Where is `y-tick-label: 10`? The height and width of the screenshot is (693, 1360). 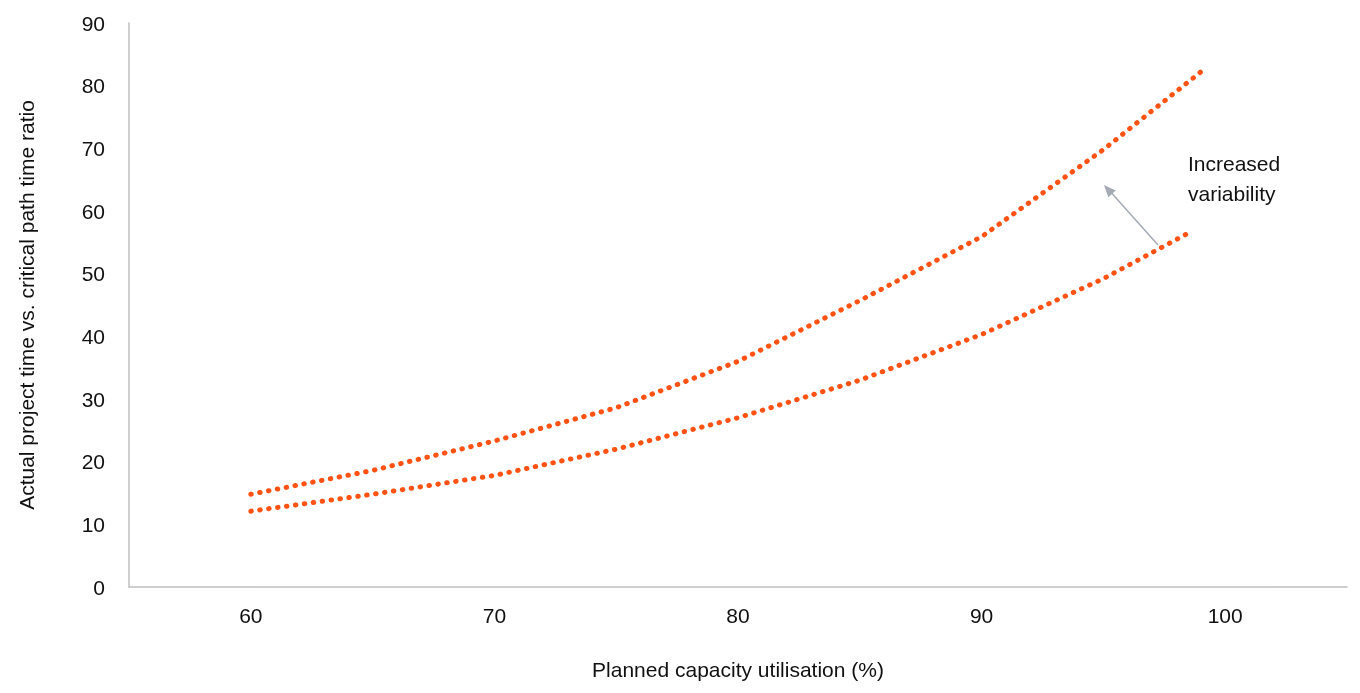
y-tick-label: 10 is located at coordinates (93, 524).